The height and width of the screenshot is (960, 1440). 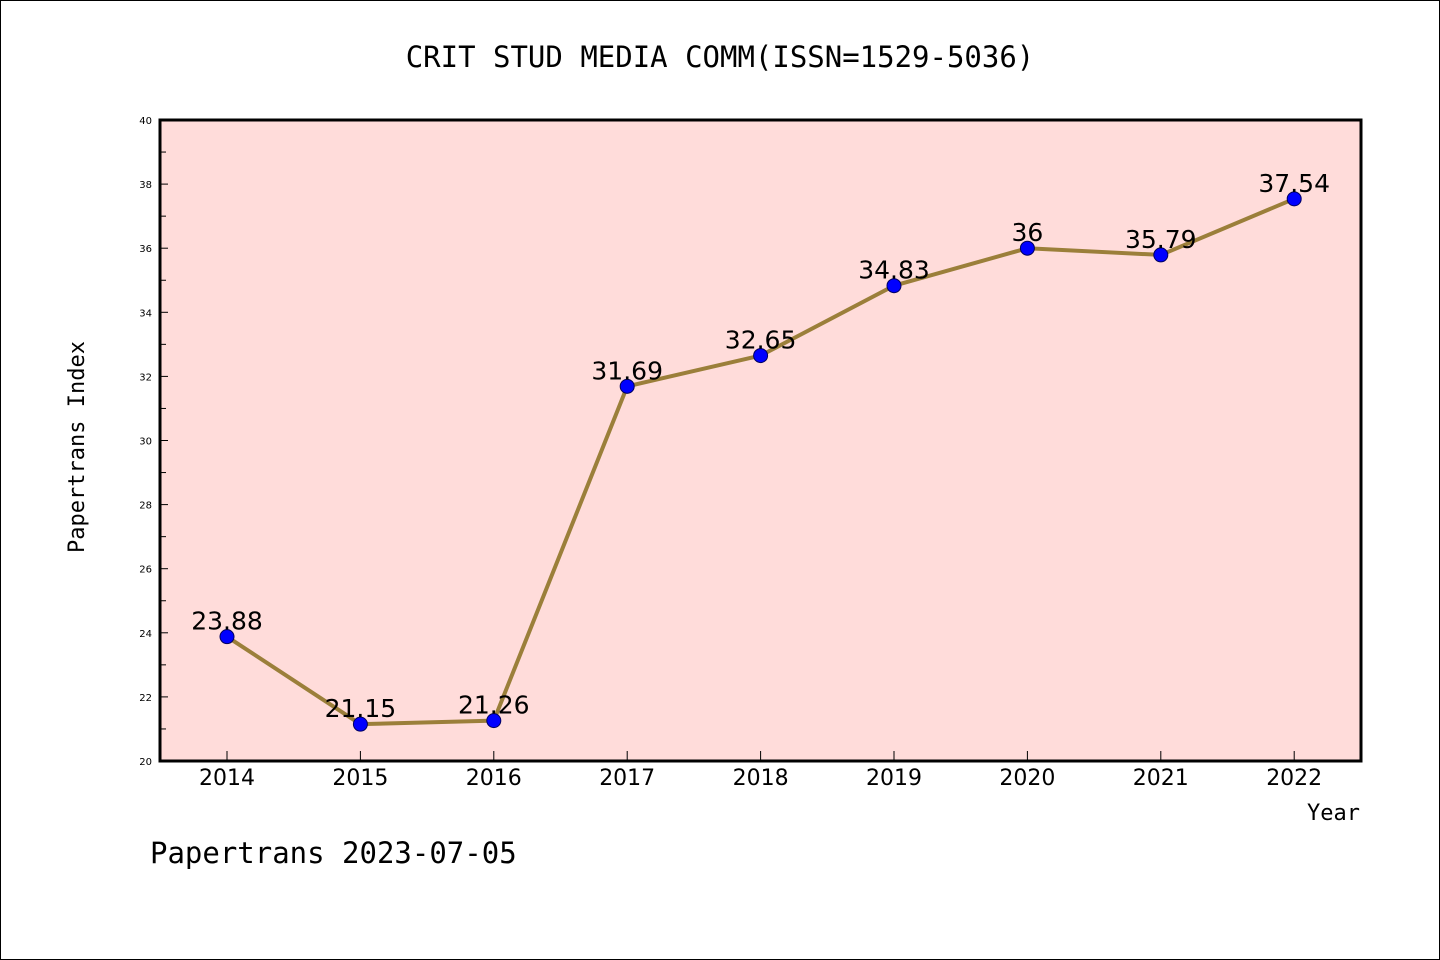 What do you see at coordinates (494, 705) in the screenshot?
I see `data-label: 21.26` at bounding box center [494, 705].